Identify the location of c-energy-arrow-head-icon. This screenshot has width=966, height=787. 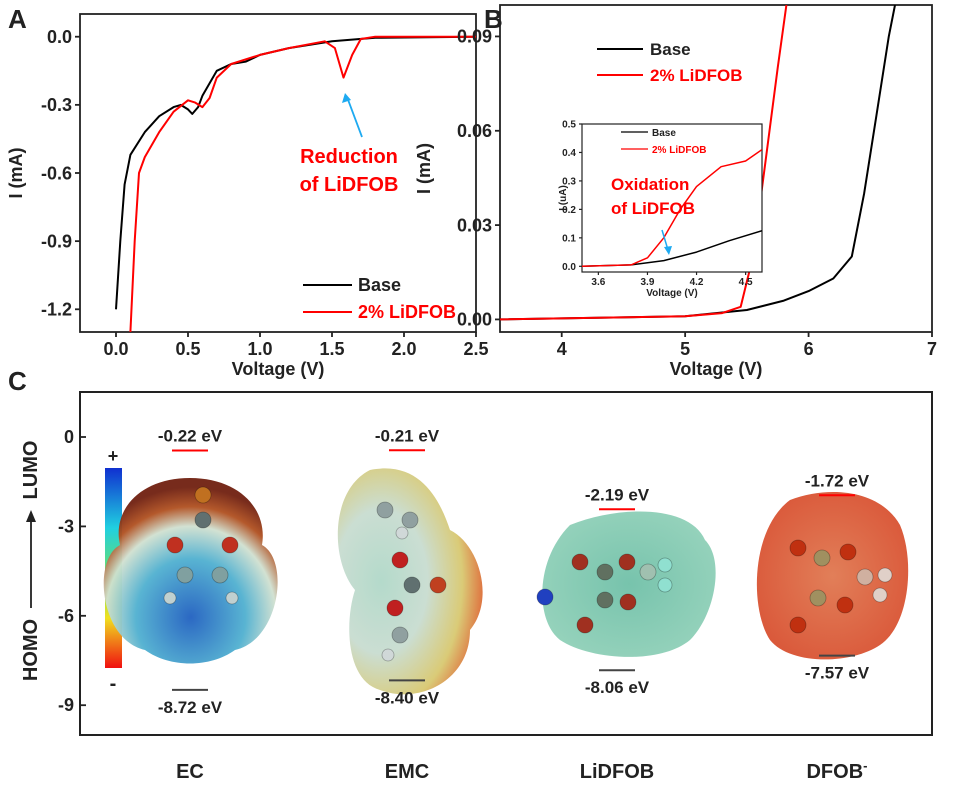
(31, 516).